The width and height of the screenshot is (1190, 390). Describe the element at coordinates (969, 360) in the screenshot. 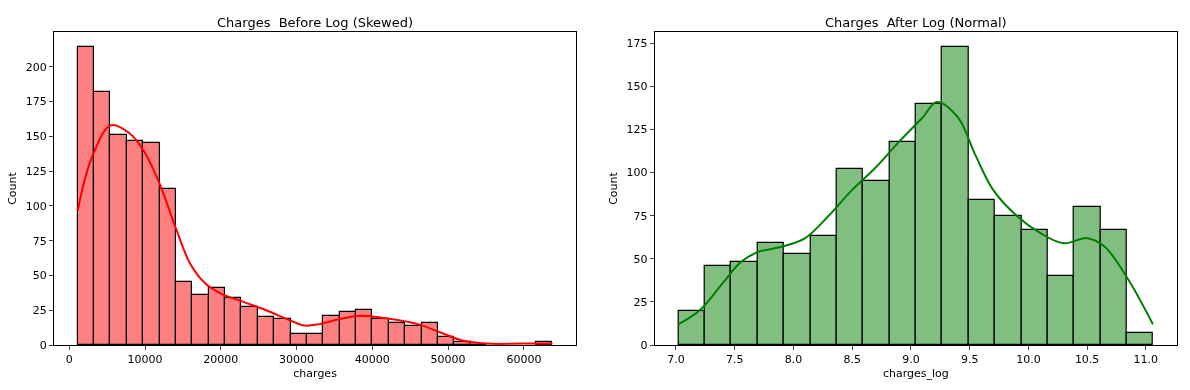

I see `x-tick-label: 9.5` at that location.